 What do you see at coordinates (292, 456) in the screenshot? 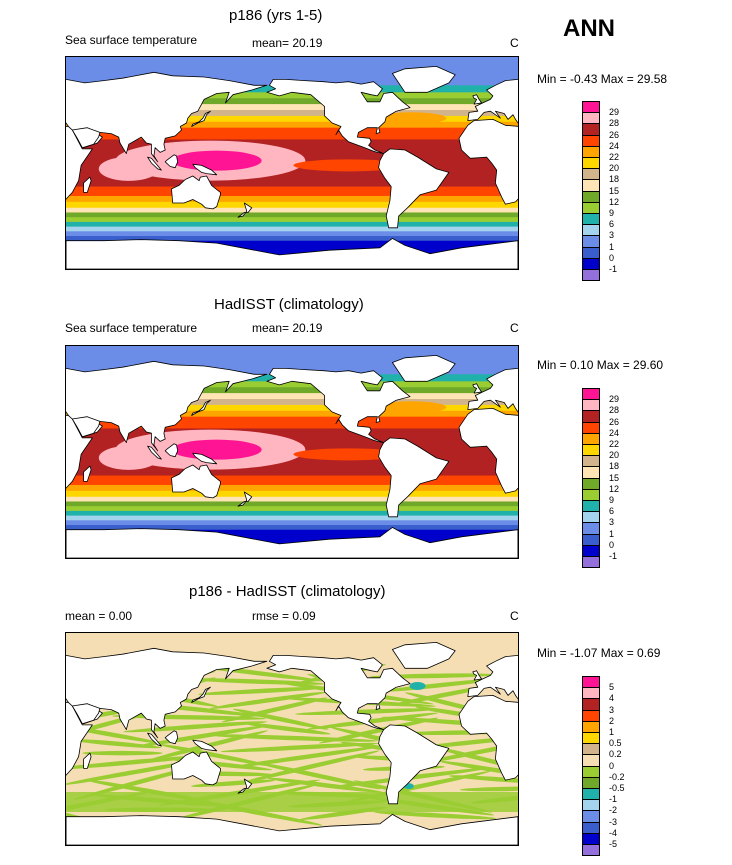
I see `land` at bounding box center [292, 456].